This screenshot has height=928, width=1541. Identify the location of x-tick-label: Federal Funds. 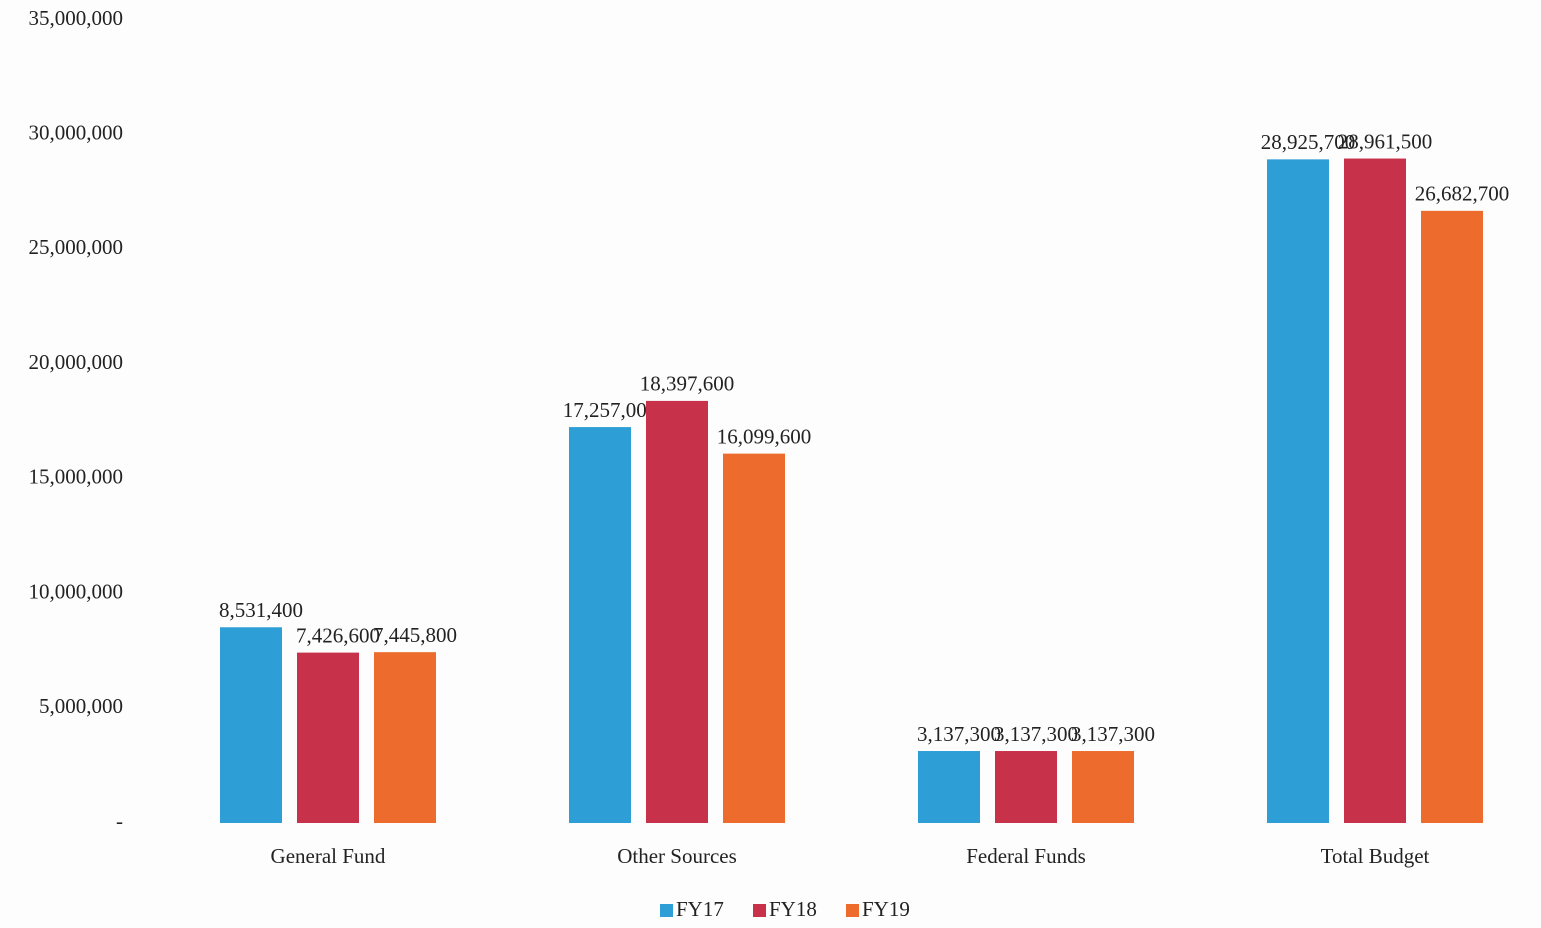
(1026, 856).